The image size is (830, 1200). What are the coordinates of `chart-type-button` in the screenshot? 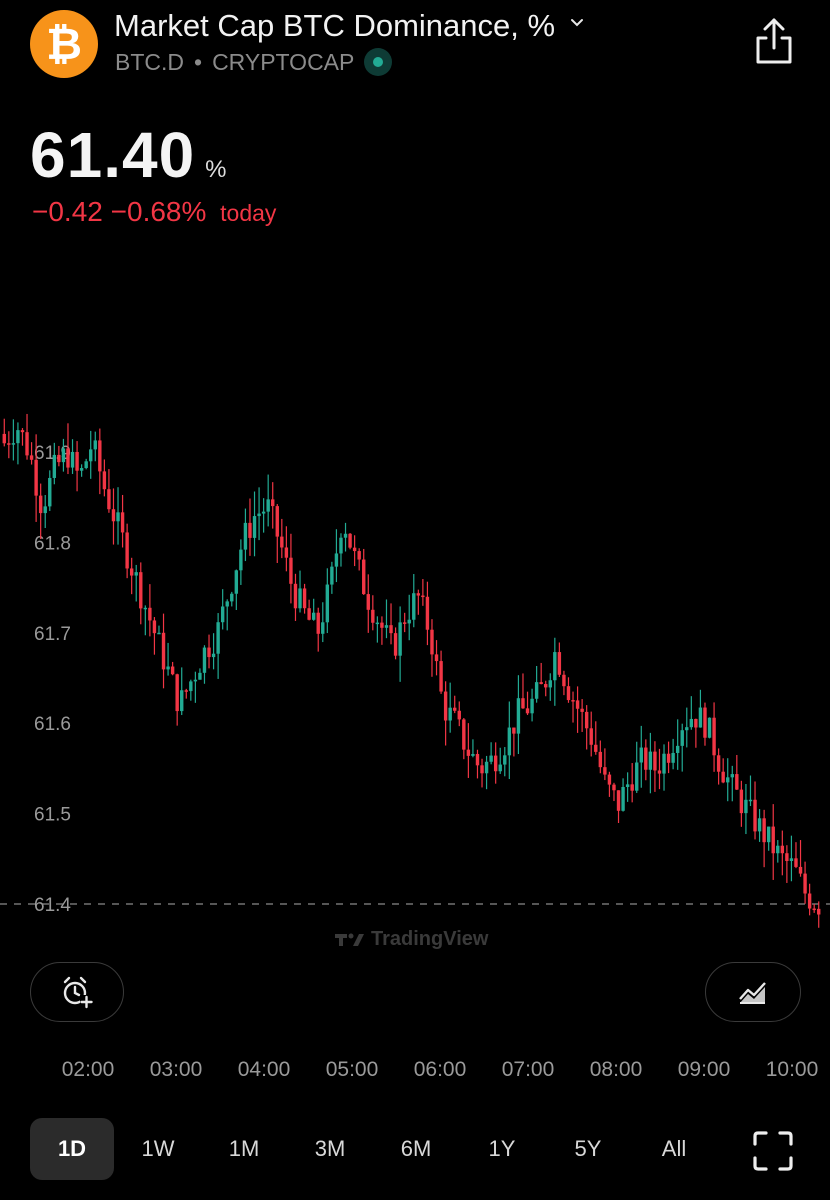 It's located at (753, 992).